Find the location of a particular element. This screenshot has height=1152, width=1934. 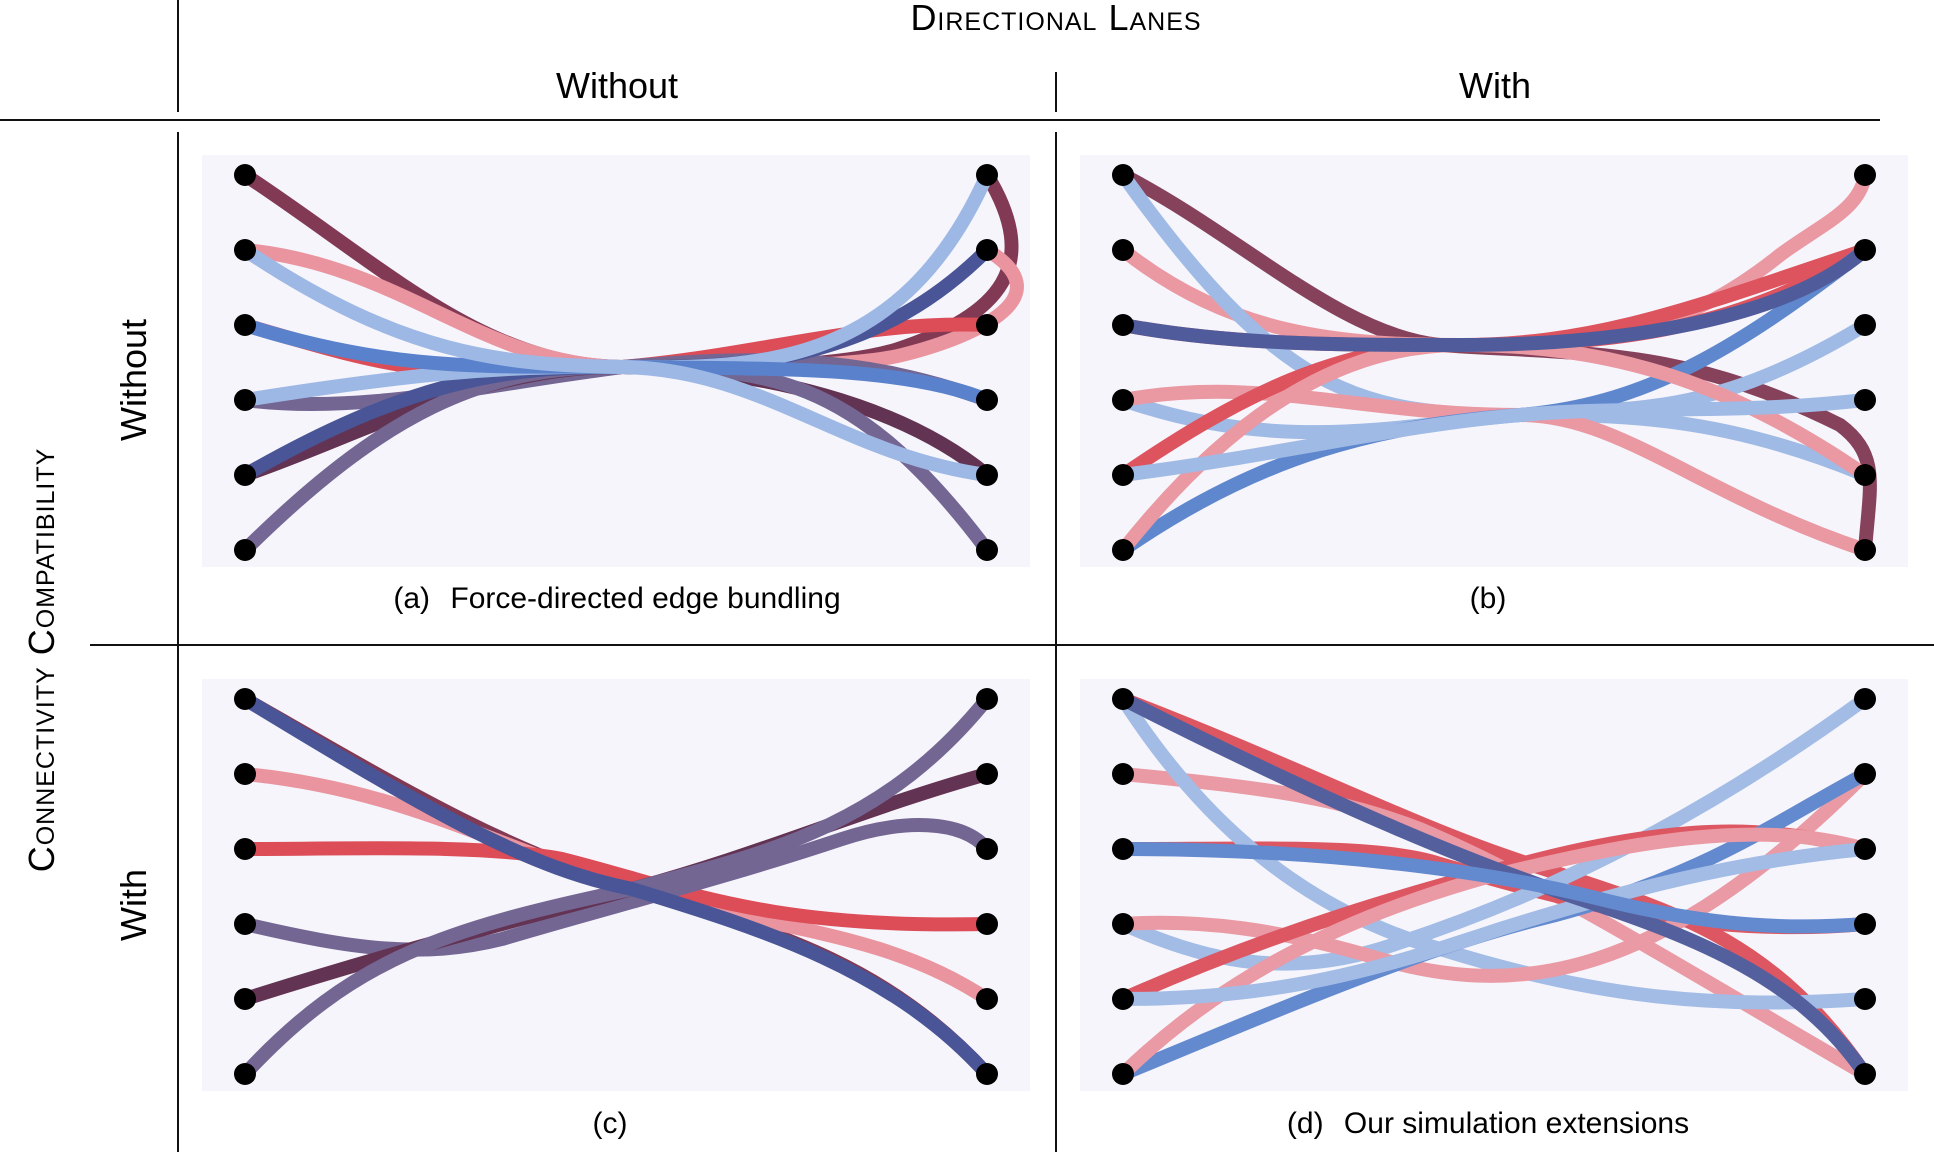

panel-b-edges is located at coordinates (1496, 362).